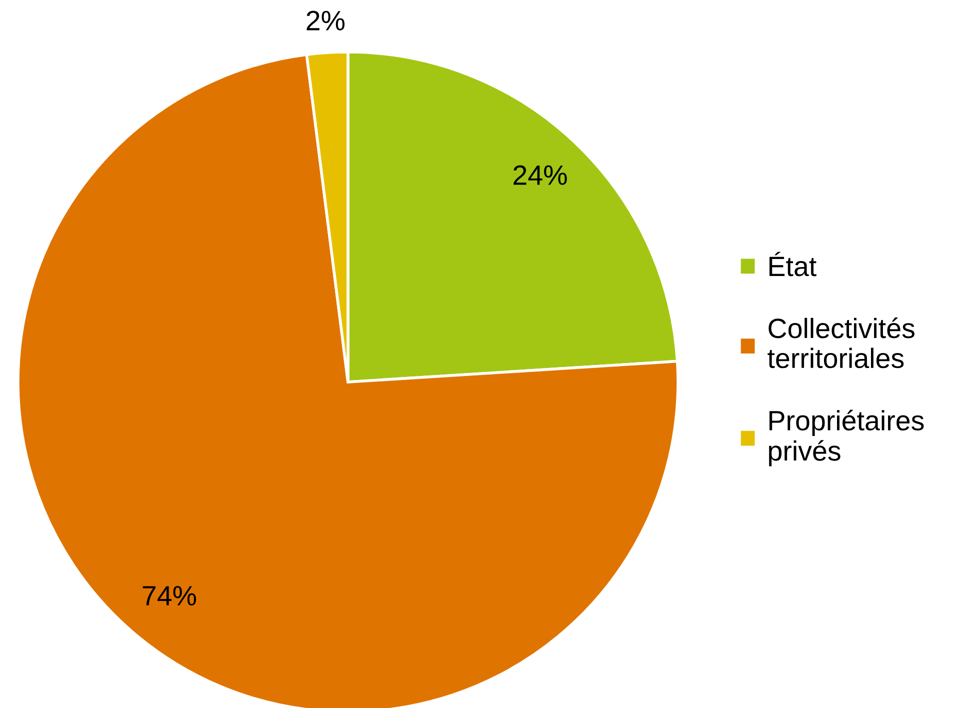  Describe the element at coordinates (841, 343) in the screenshot. I see `legend-label: Collectivités territoriales` at that location.